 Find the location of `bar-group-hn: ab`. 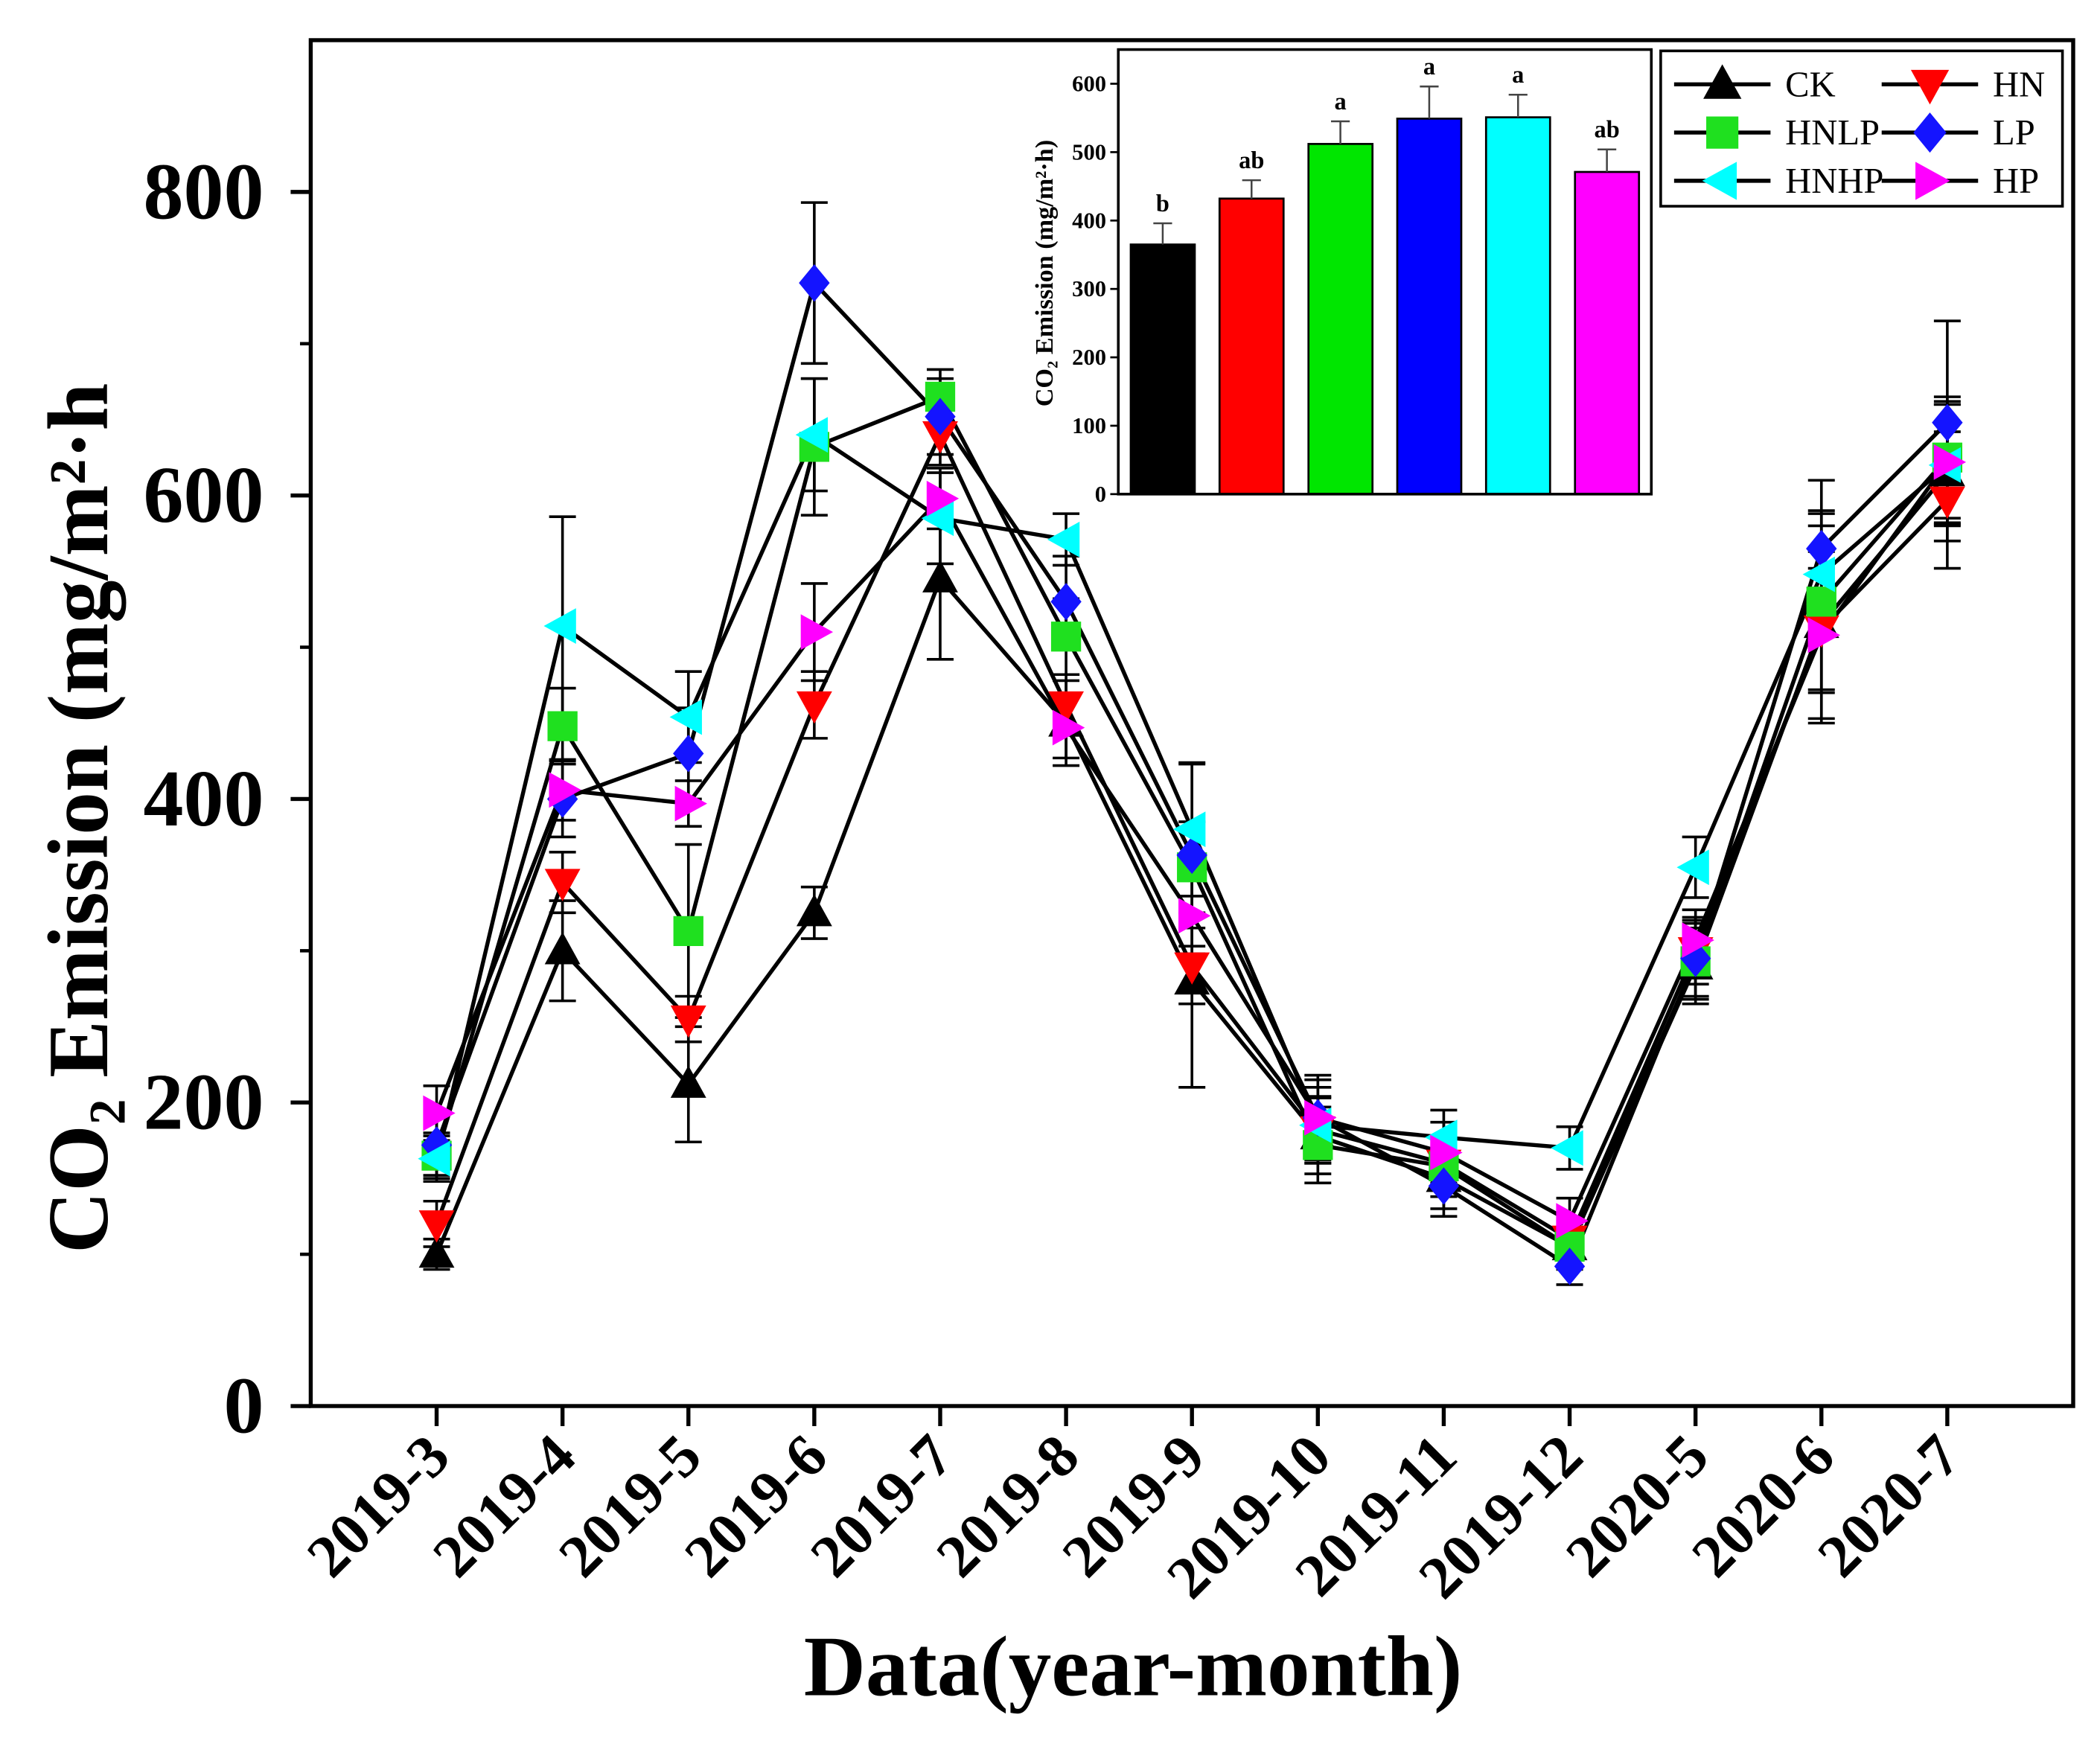

bar-group-hn: ab is located at coordinates (1251, 321).